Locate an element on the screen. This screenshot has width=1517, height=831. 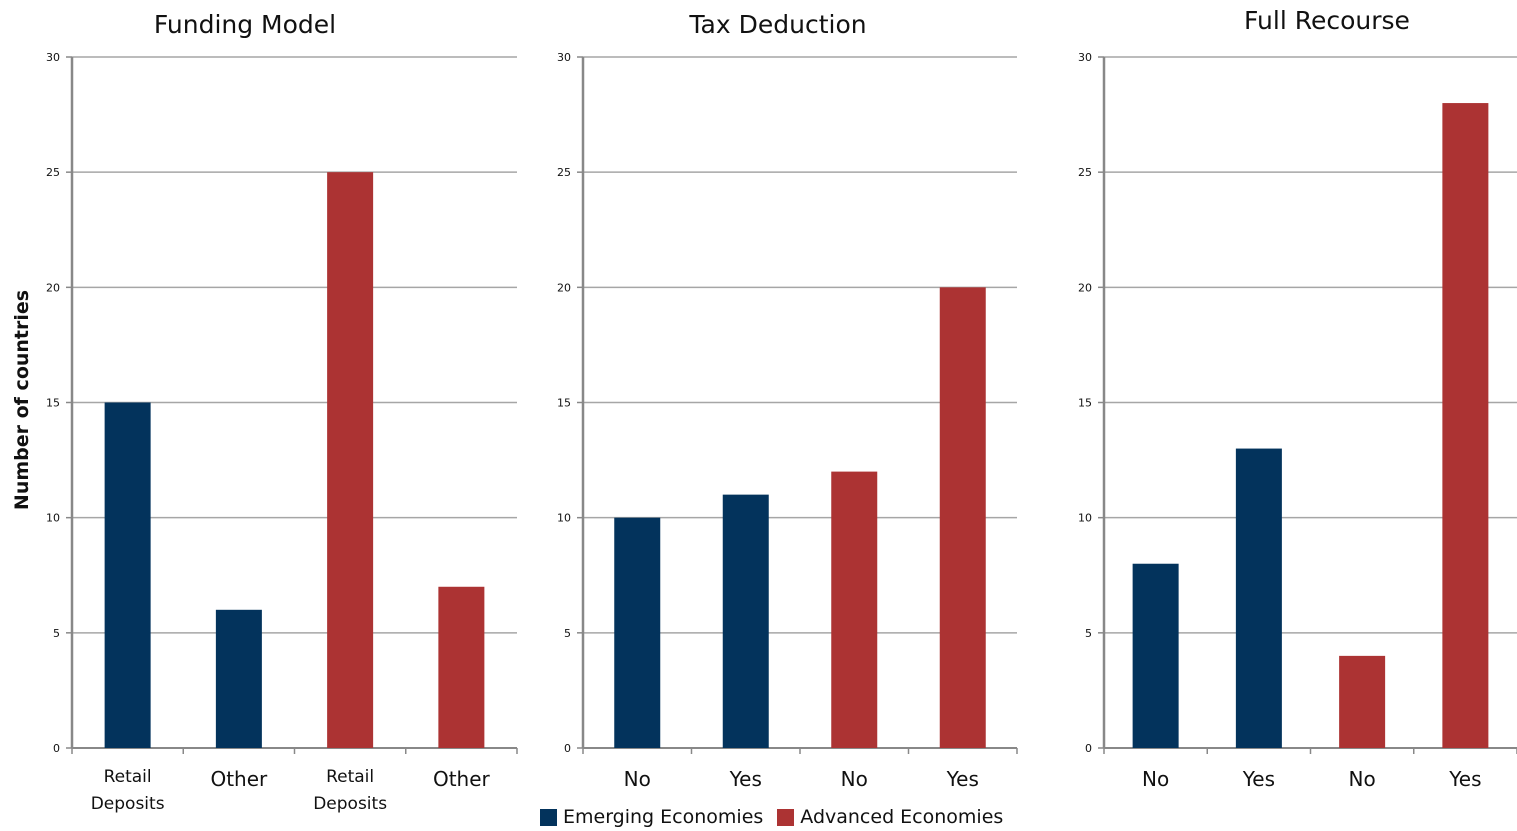
legend-swatch-emerging is located at coordinates (548, 817).